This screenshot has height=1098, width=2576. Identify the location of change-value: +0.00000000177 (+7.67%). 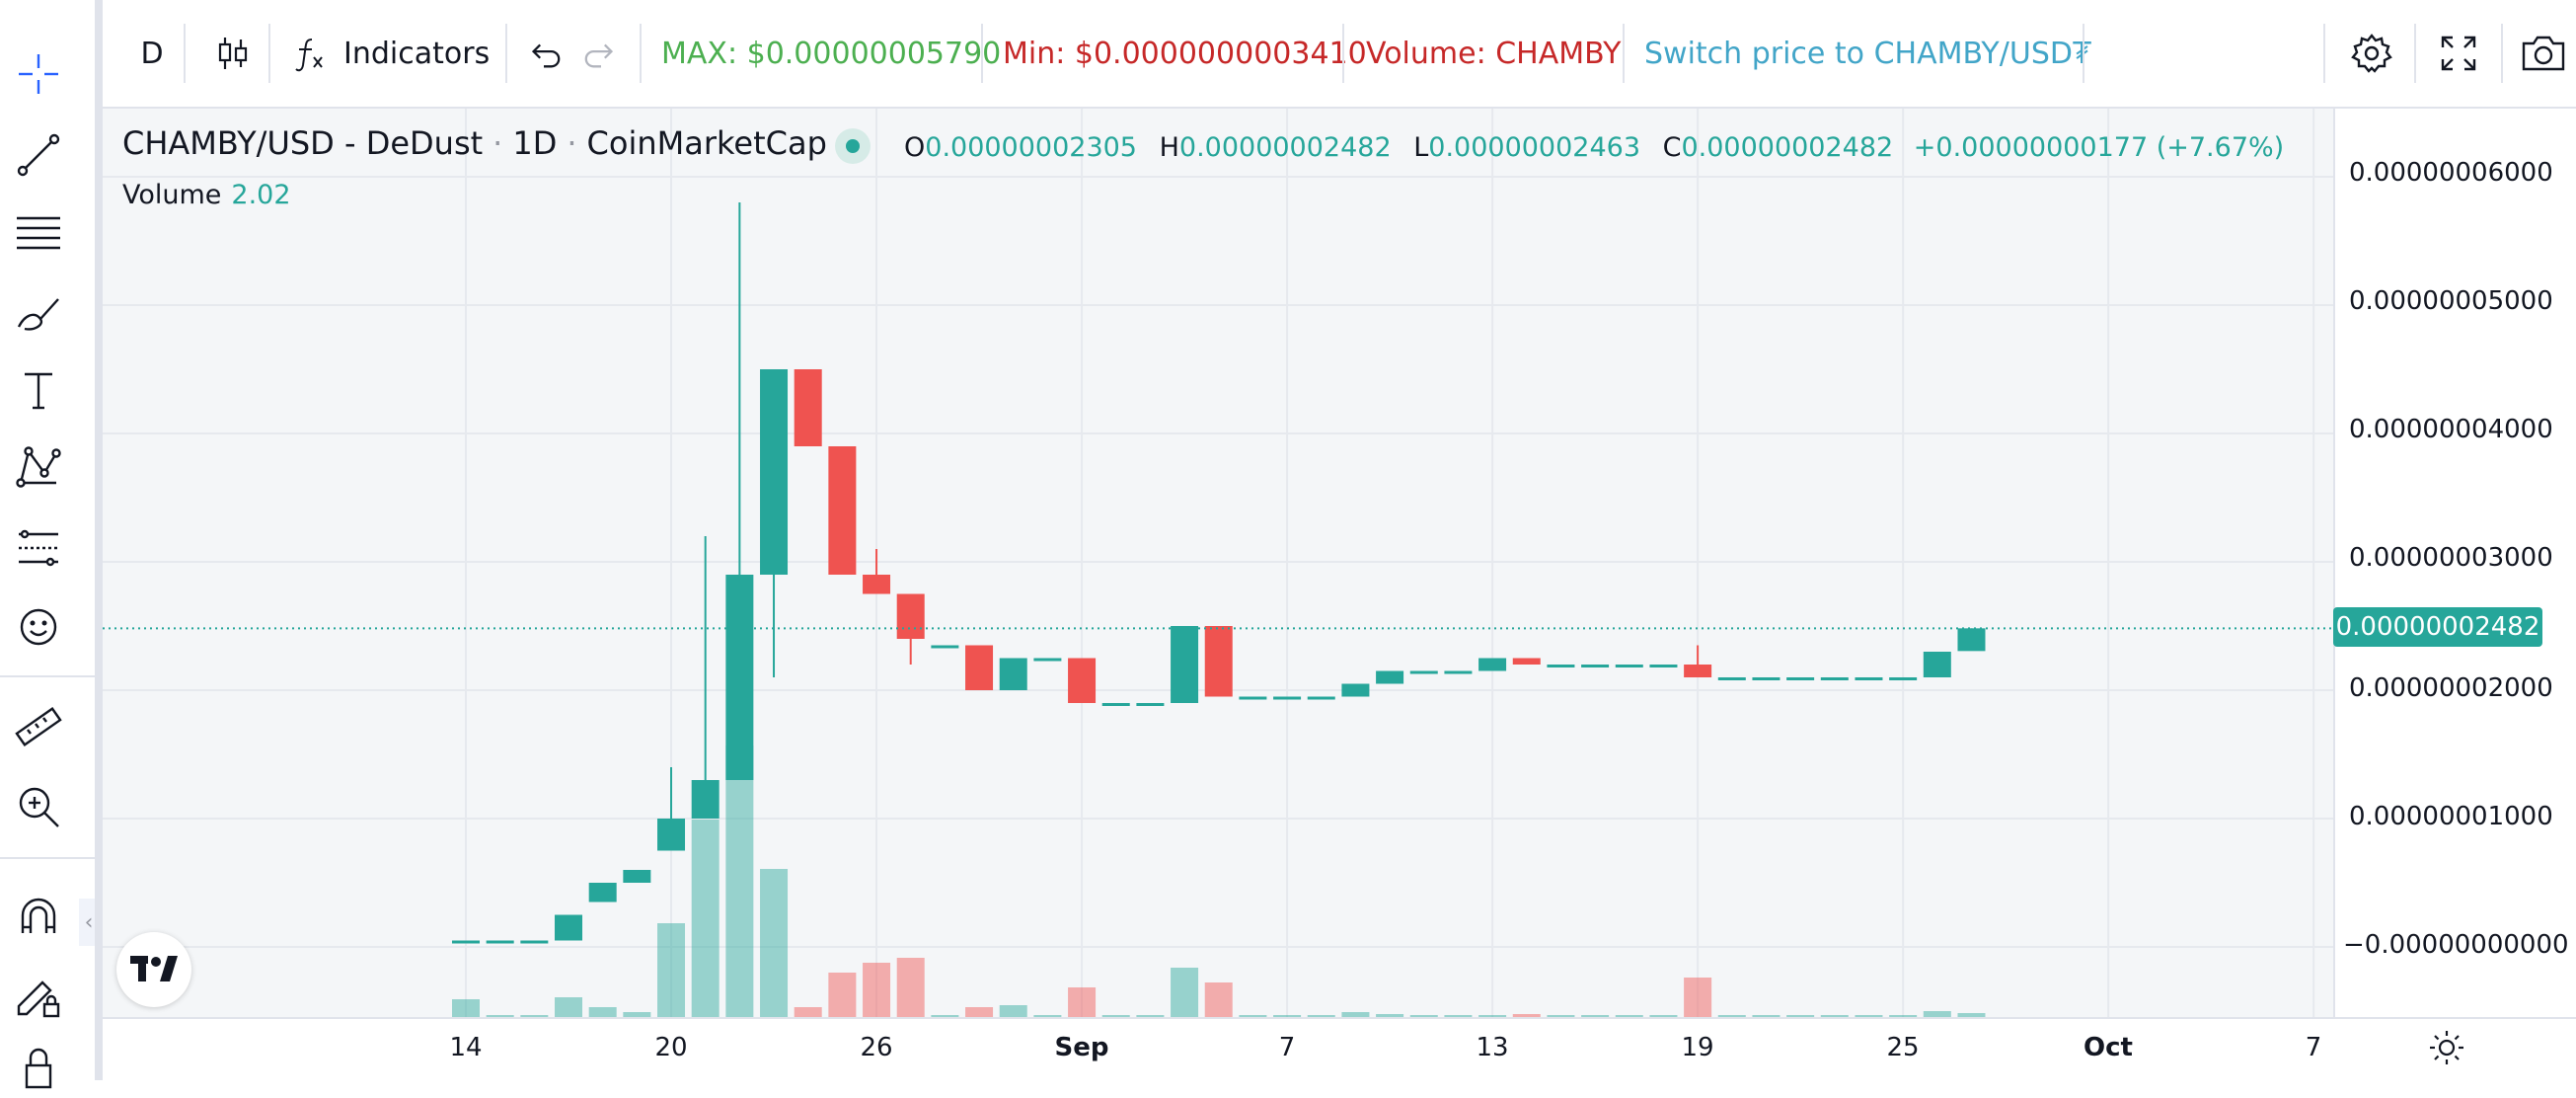
(2099, 147).